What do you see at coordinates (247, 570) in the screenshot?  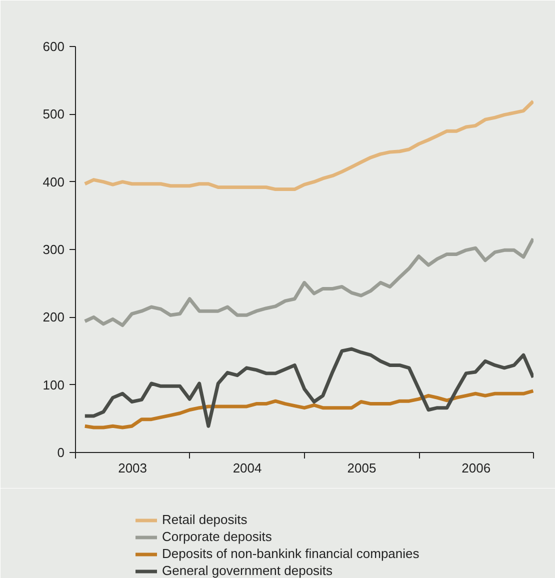 I see `legend-label: General government deposits` at bounding box center [247, 570].